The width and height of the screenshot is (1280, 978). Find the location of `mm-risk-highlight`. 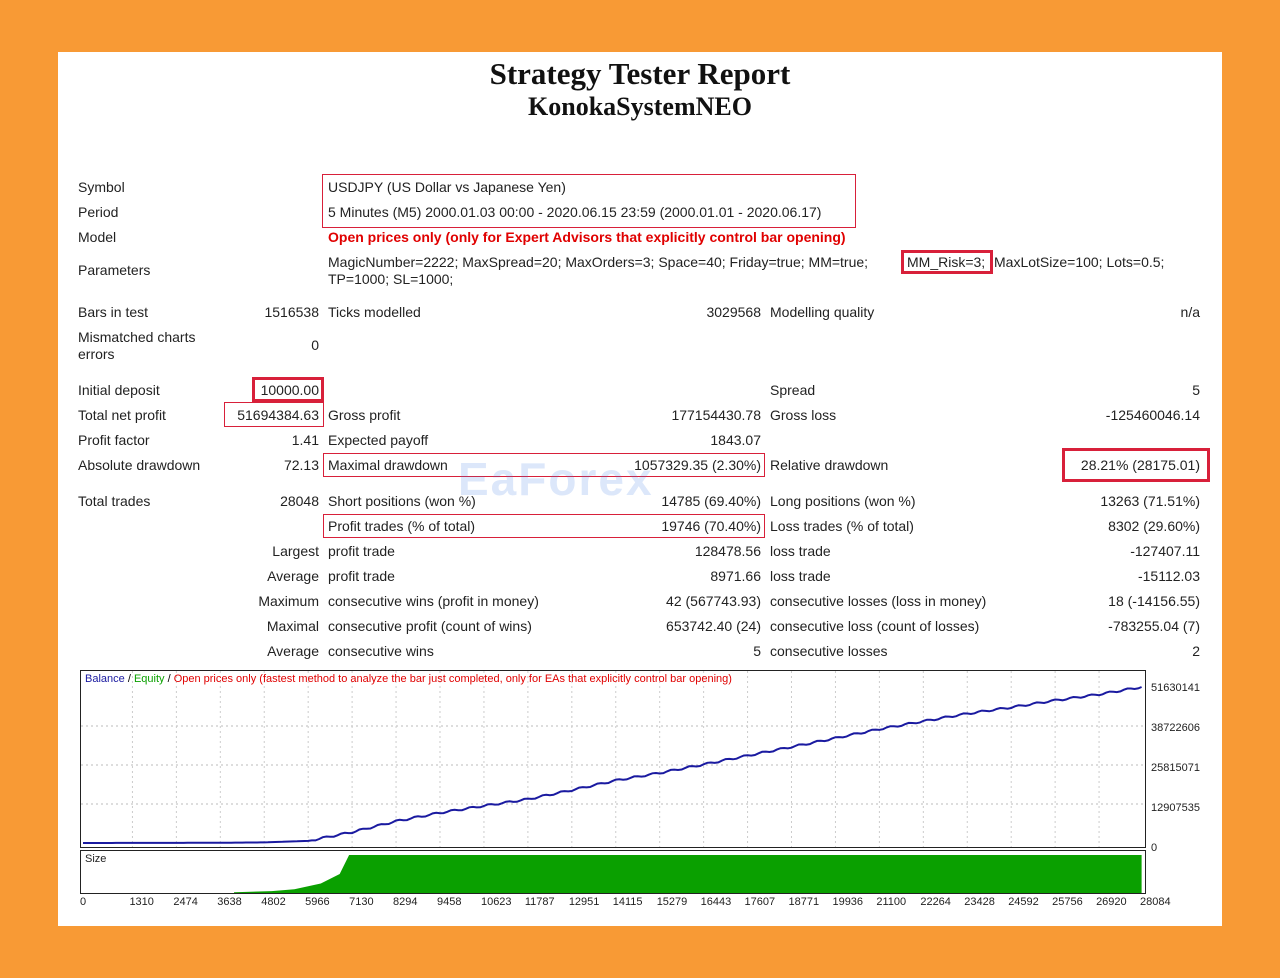

mm-risk-highlight is located at coordinates (947, 262).